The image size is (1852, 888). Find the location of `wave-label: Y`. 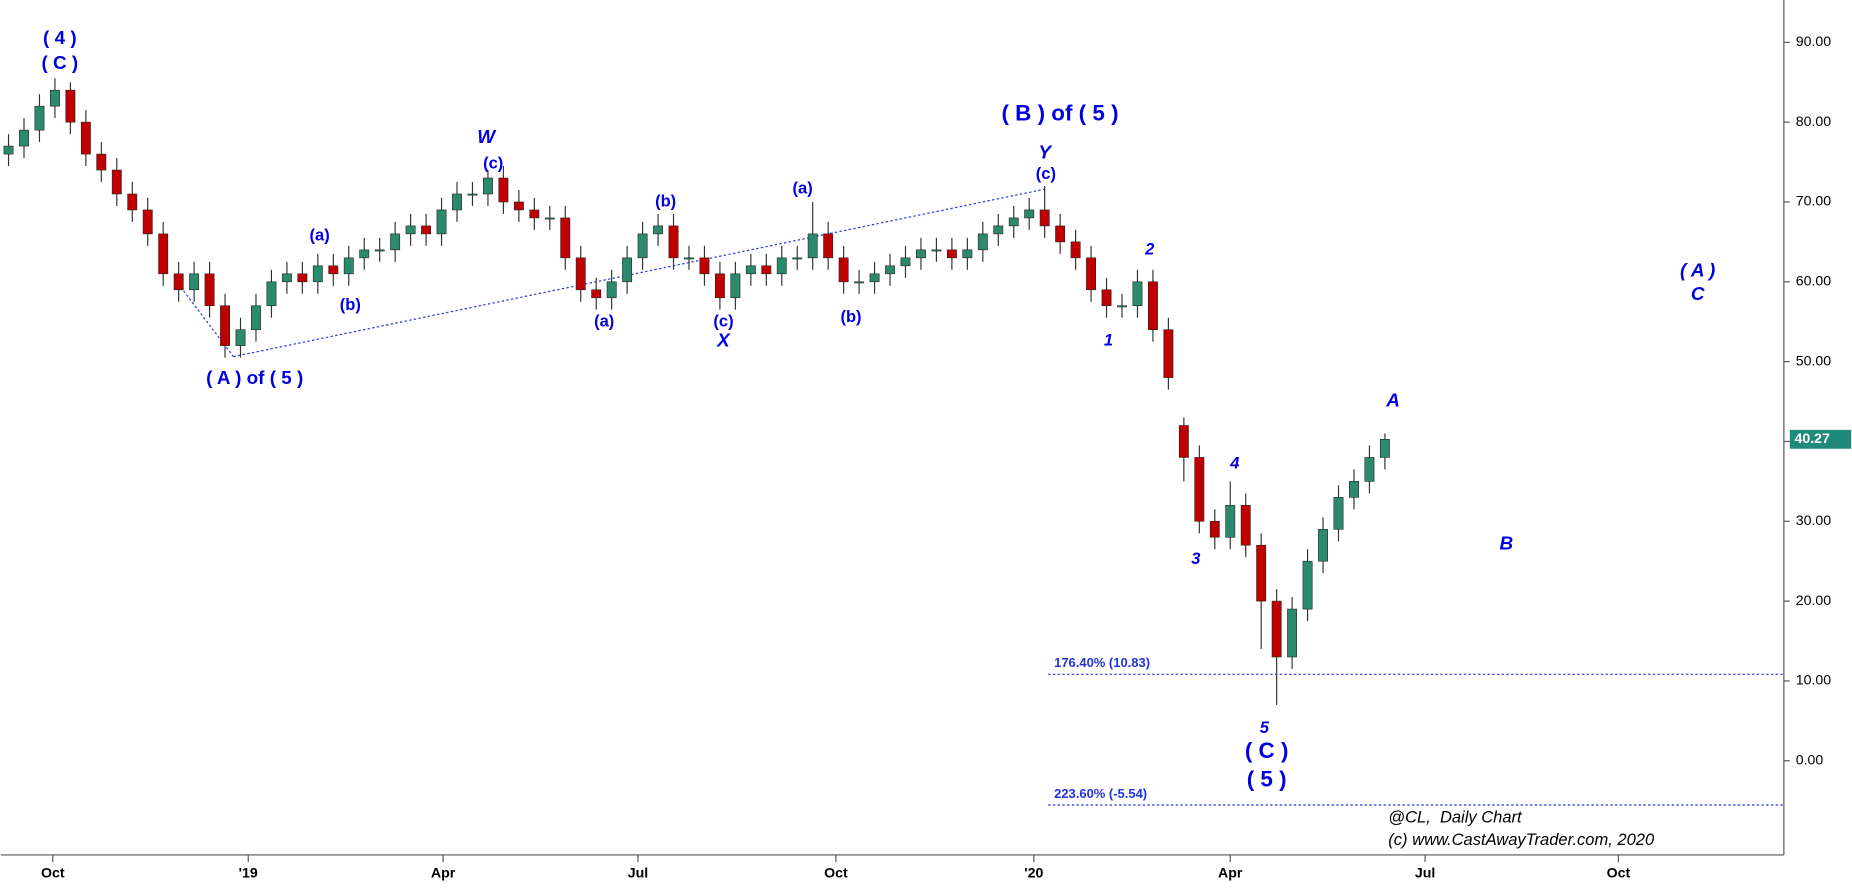

wave-label: Y is located at coordinates (1045, 152).